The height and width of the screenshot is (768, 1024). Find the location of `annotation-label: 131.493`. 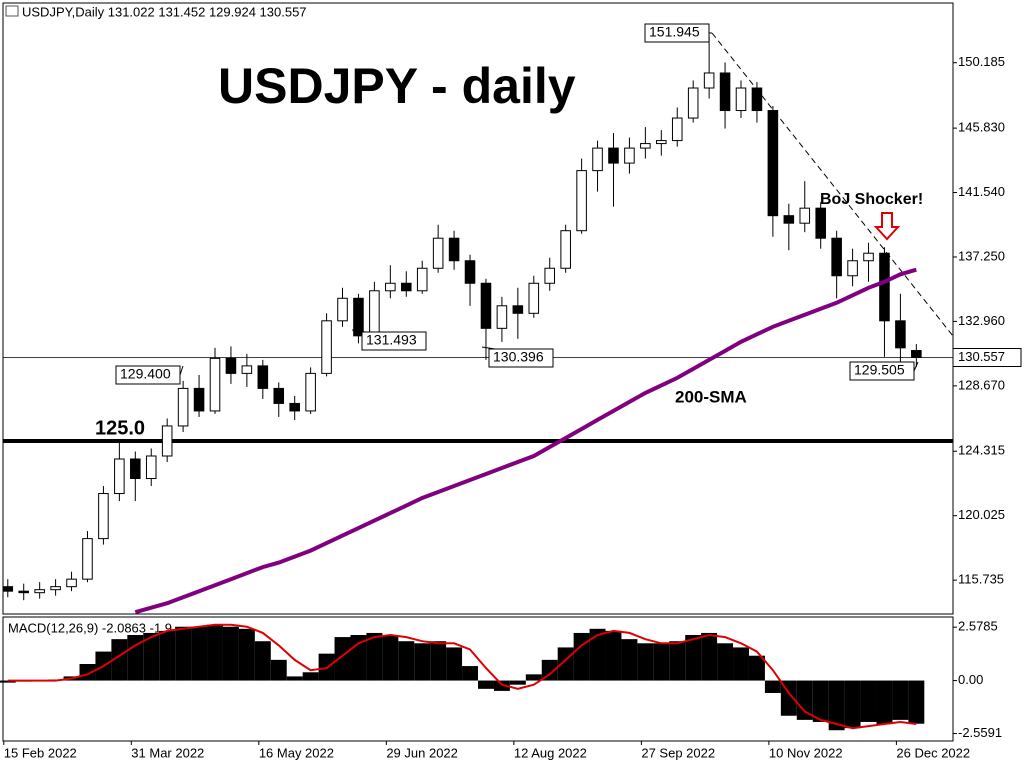

annotation-label: 131.493 is located at coordinates (391, 340).